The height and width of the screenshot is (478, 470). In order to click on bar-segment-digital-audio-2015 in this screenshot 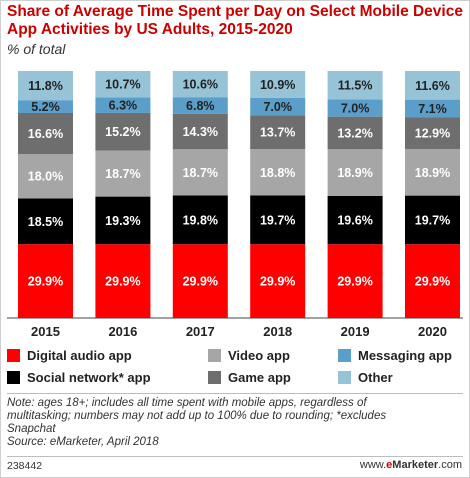, I will do `click(45, 281)`.